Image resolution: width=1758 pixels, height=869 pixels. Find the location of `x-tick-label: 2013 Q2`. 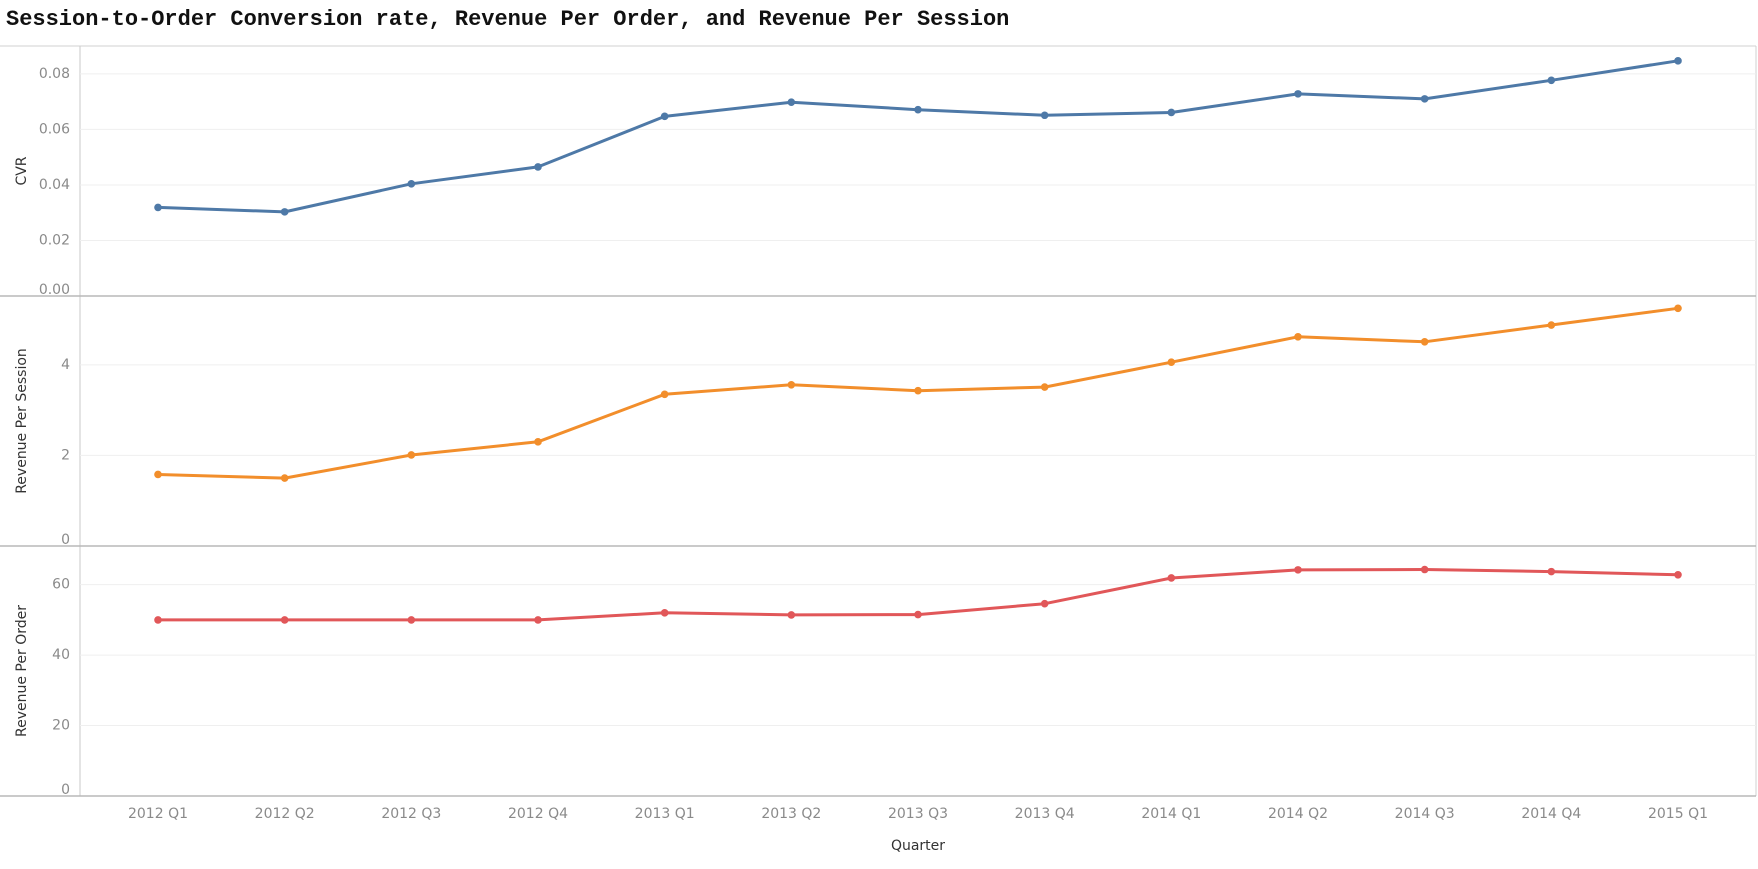

x-tick-label: 2013 Q2 is located at coordinates (791, 814).